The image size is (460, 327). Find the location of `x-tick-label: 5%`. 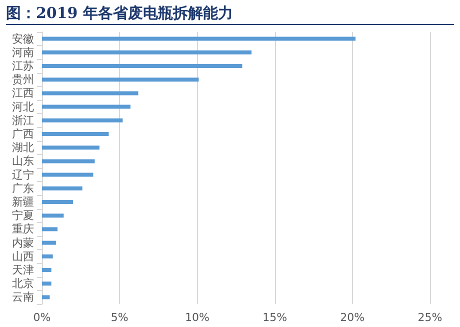

x-tick-label: 5% is located at coordinates (119, 317).